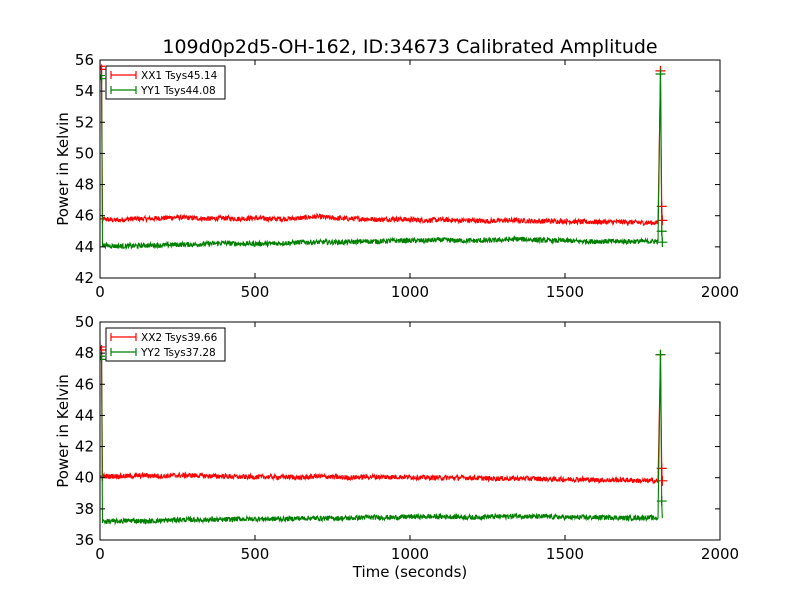 This screenshot has height=600, width=800. What do you see at coordinates (84, 478) in the screenshot?
I see `y-tick-label: 40` at bounding box center [84, 478].